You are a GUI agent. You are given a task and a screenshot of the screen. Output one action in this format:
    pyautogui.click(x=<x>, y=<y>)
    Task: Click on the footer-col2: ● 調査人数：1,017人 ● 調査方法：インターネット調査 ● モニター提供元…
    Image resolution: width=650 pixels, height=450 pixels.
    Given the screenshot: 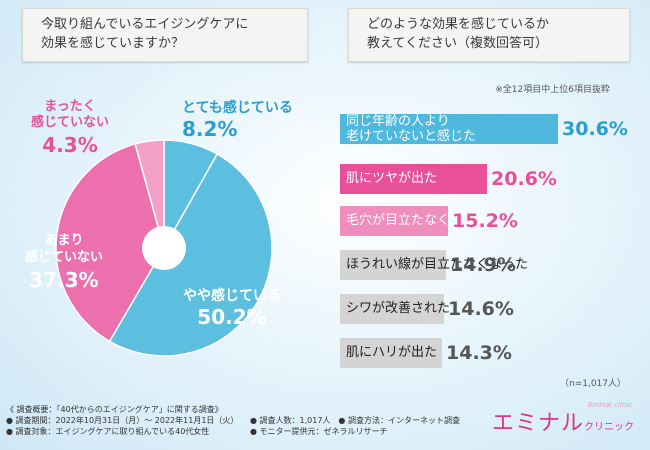 What is the action you would take?
    pyautogui.click(x=370, y=426)
    